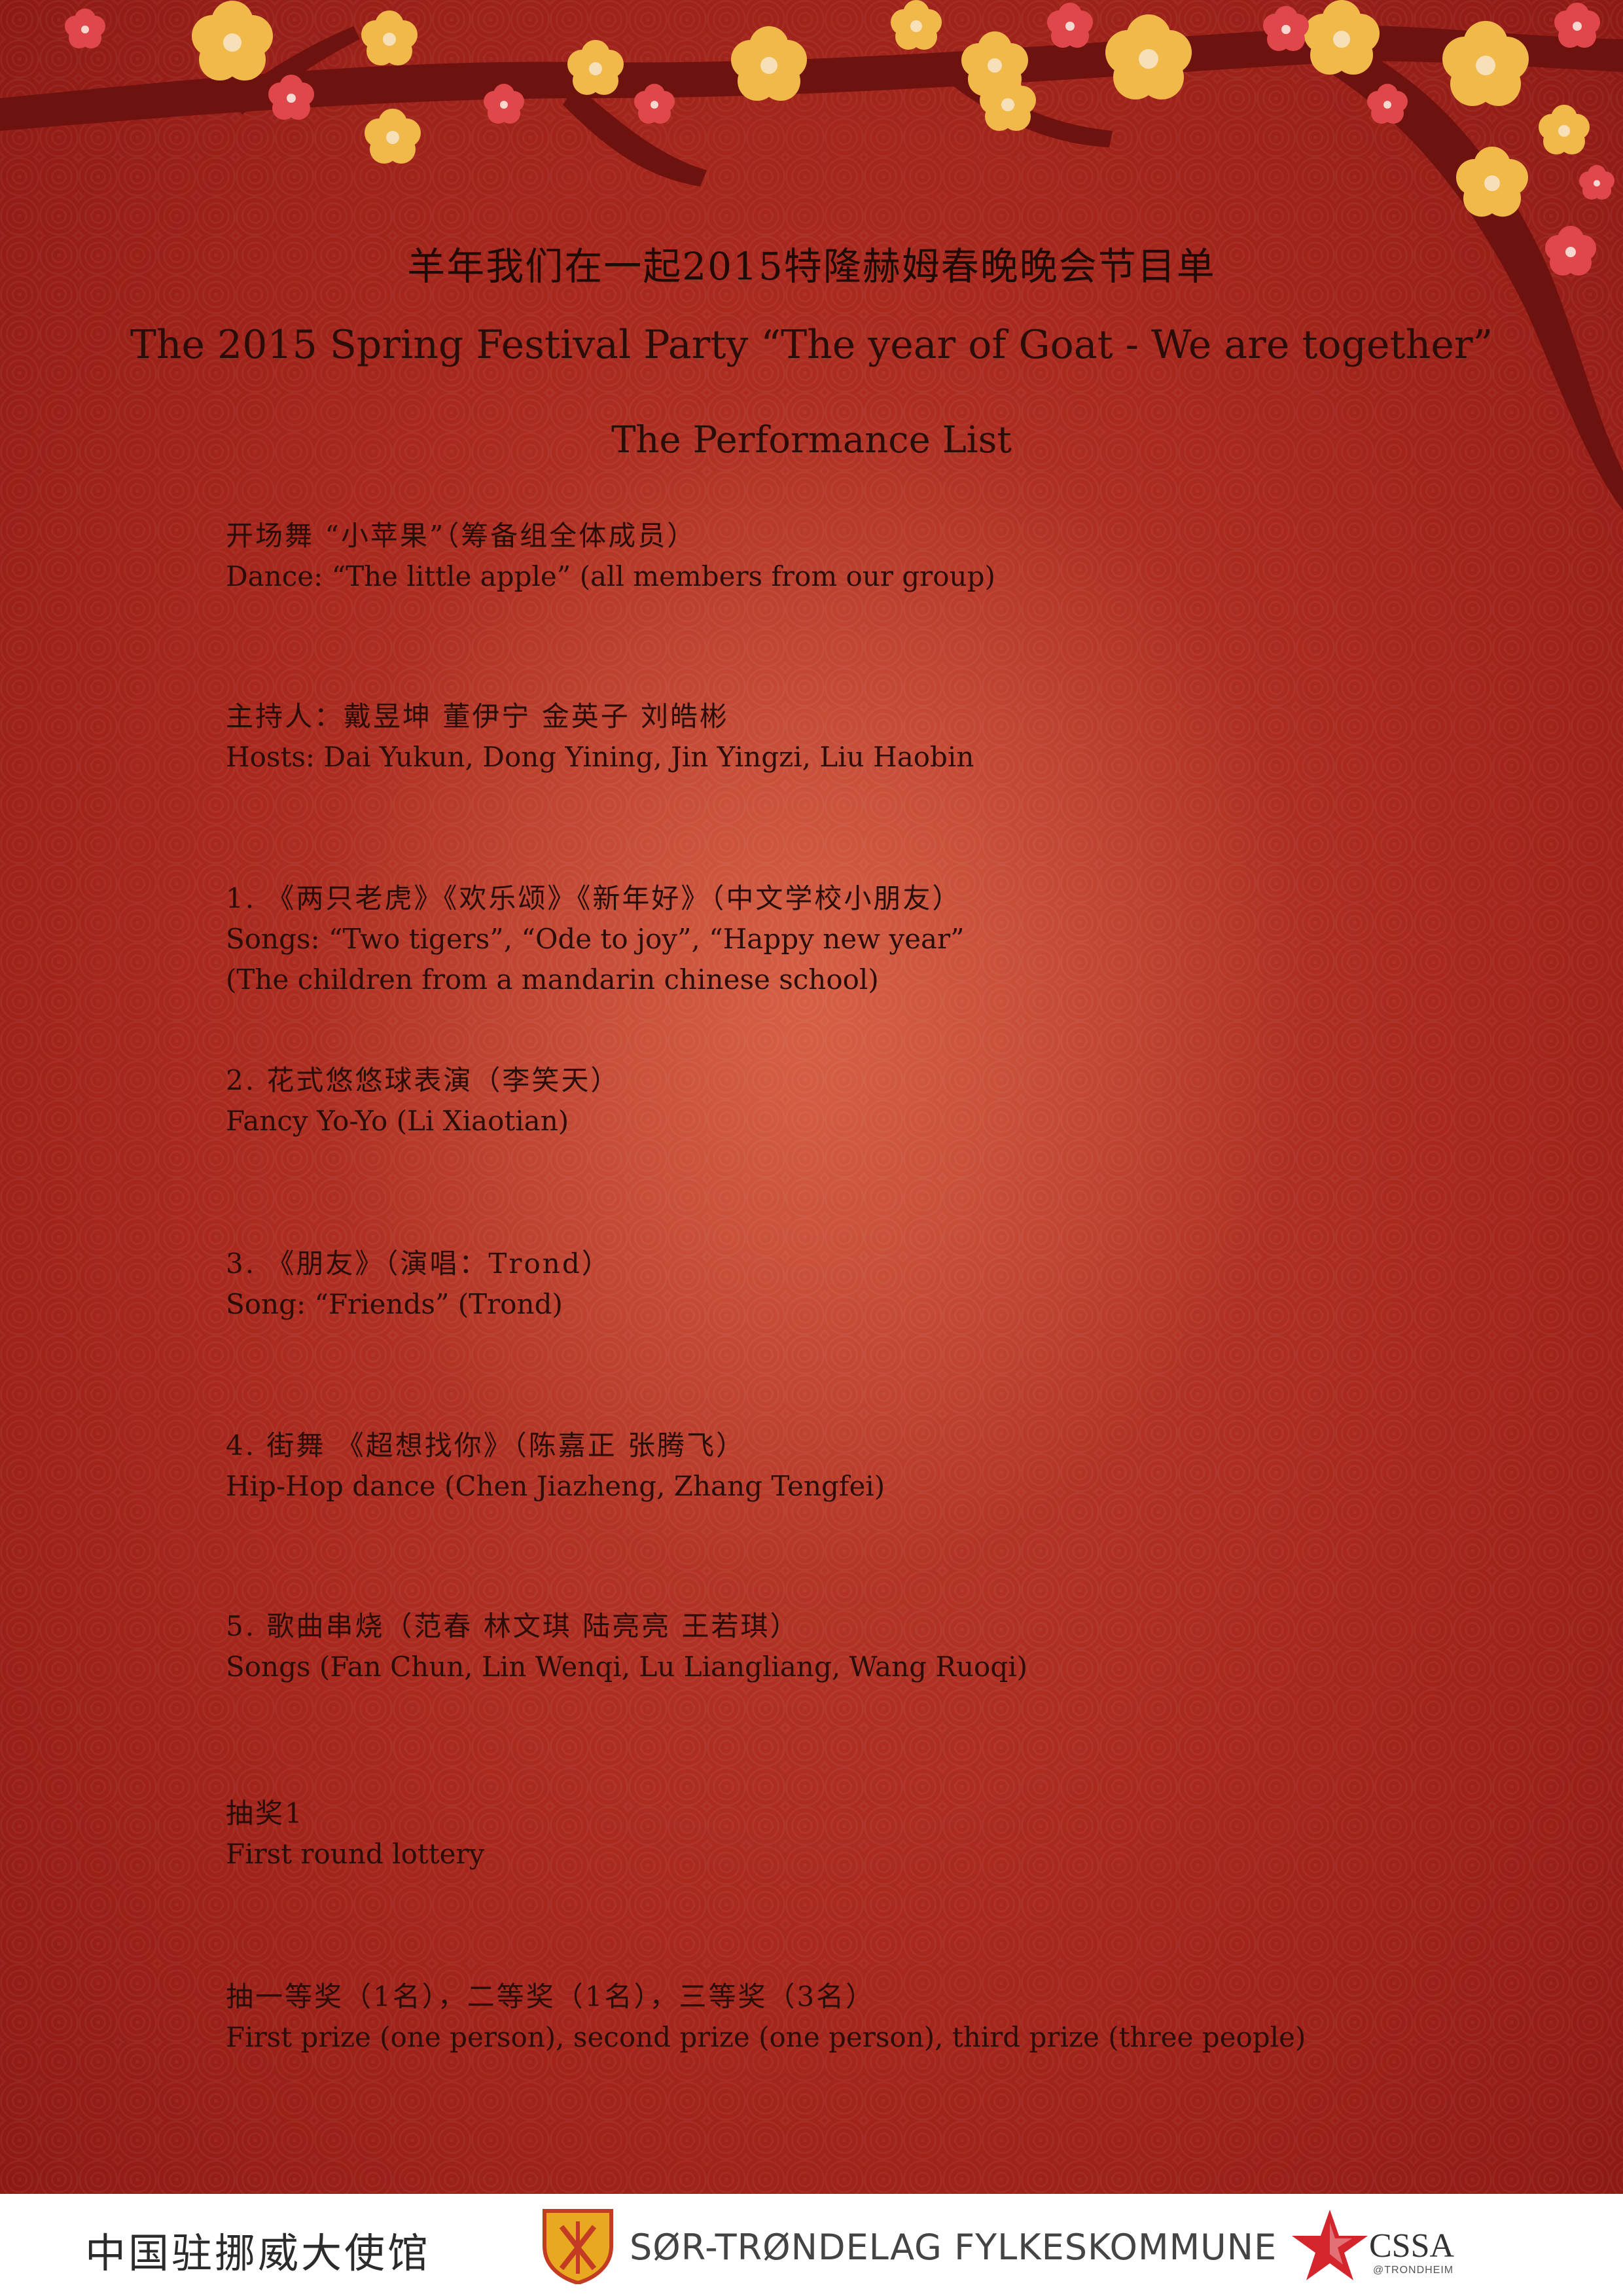  Describe the element at coordinates (1412, 2246) in the screenshot. I see `cssa-logo-text: CSSA` at that location.